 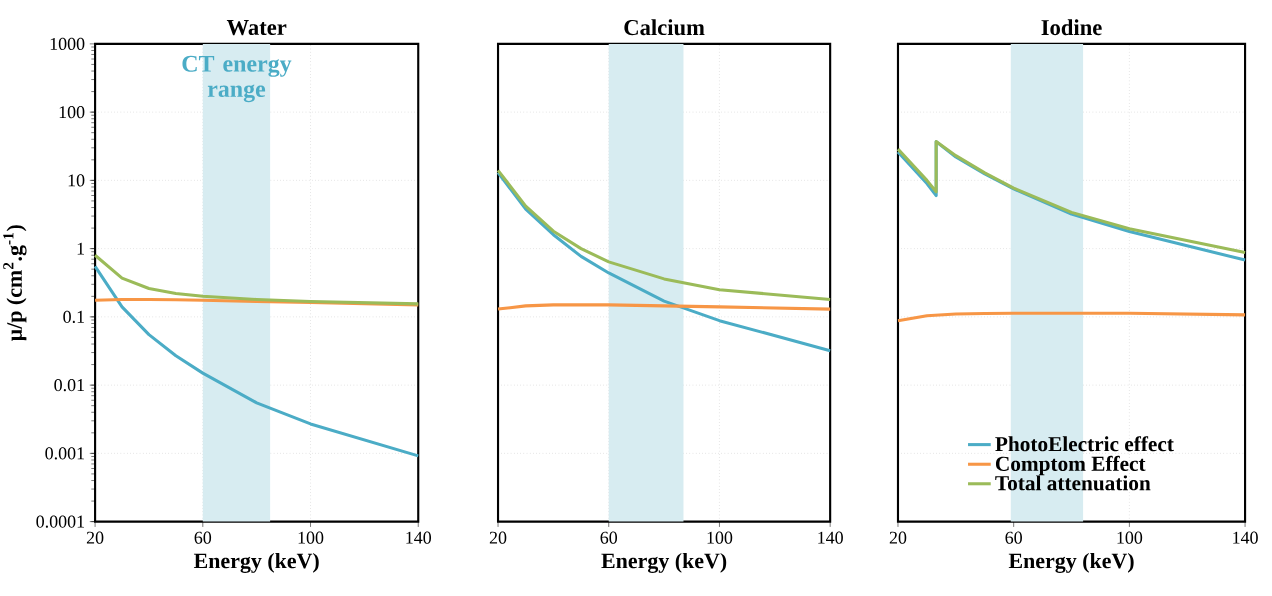 What do you see at coordinates (60, 521) in the screenshot?
I see `y-tick-label: 0.0001` at bounding box center [60, 521].